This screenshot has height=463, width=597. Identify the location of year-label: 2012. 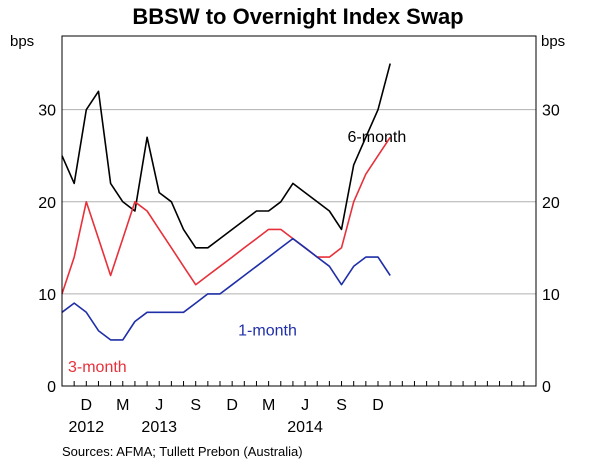
(87, 427).